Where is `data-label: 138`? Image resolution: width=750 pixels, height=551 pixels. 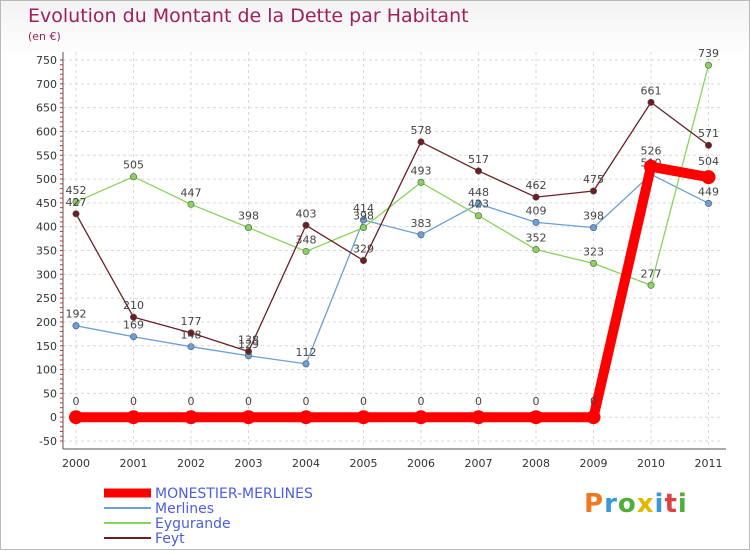 data-label: 138 is located at coordinates (248, 339).